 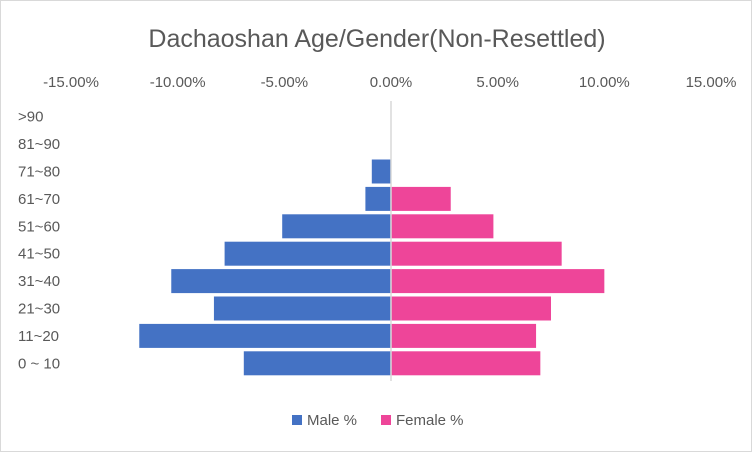 I want to click on legend-label: Female %, so click(x=430, y=420).